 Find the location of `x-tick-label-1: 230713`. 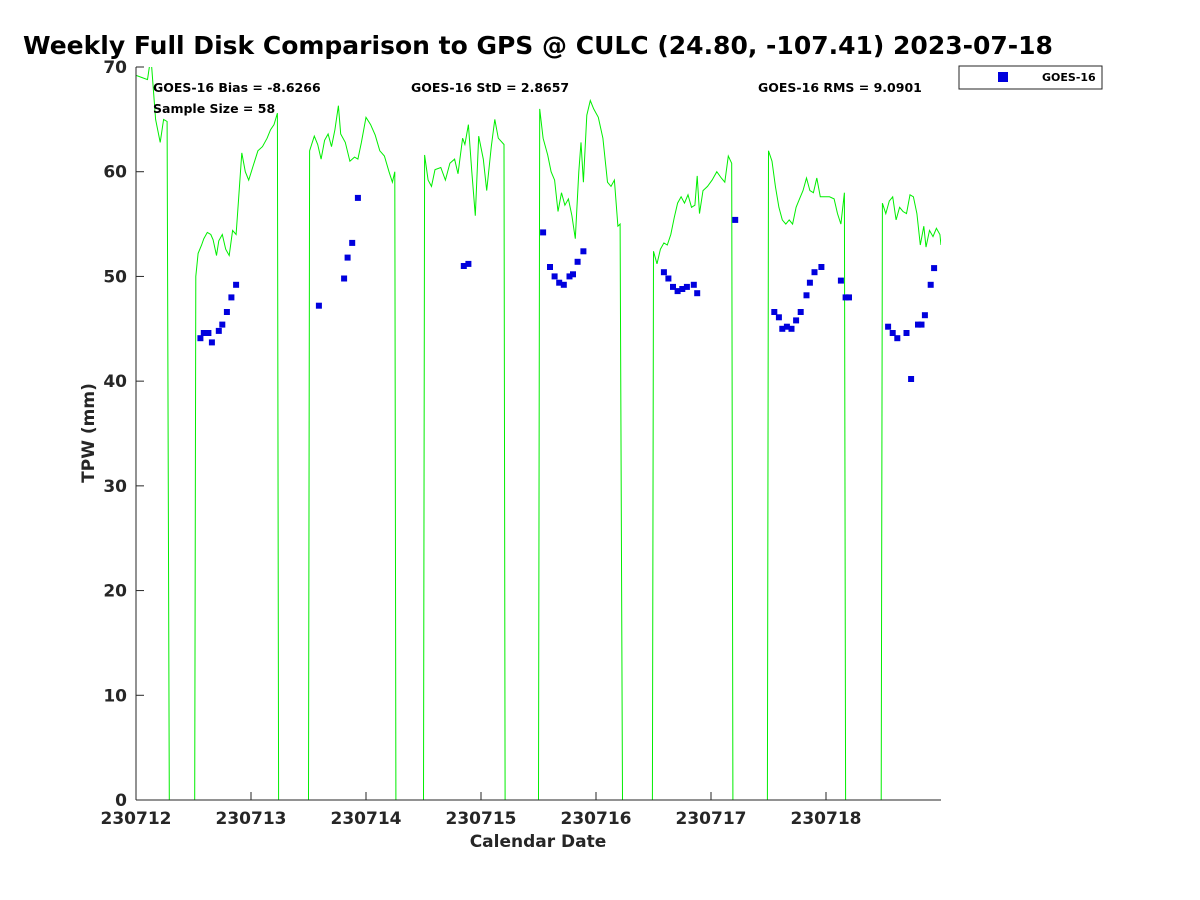

x-tick-label-1: 230713 is located at coordinates (251, 819).